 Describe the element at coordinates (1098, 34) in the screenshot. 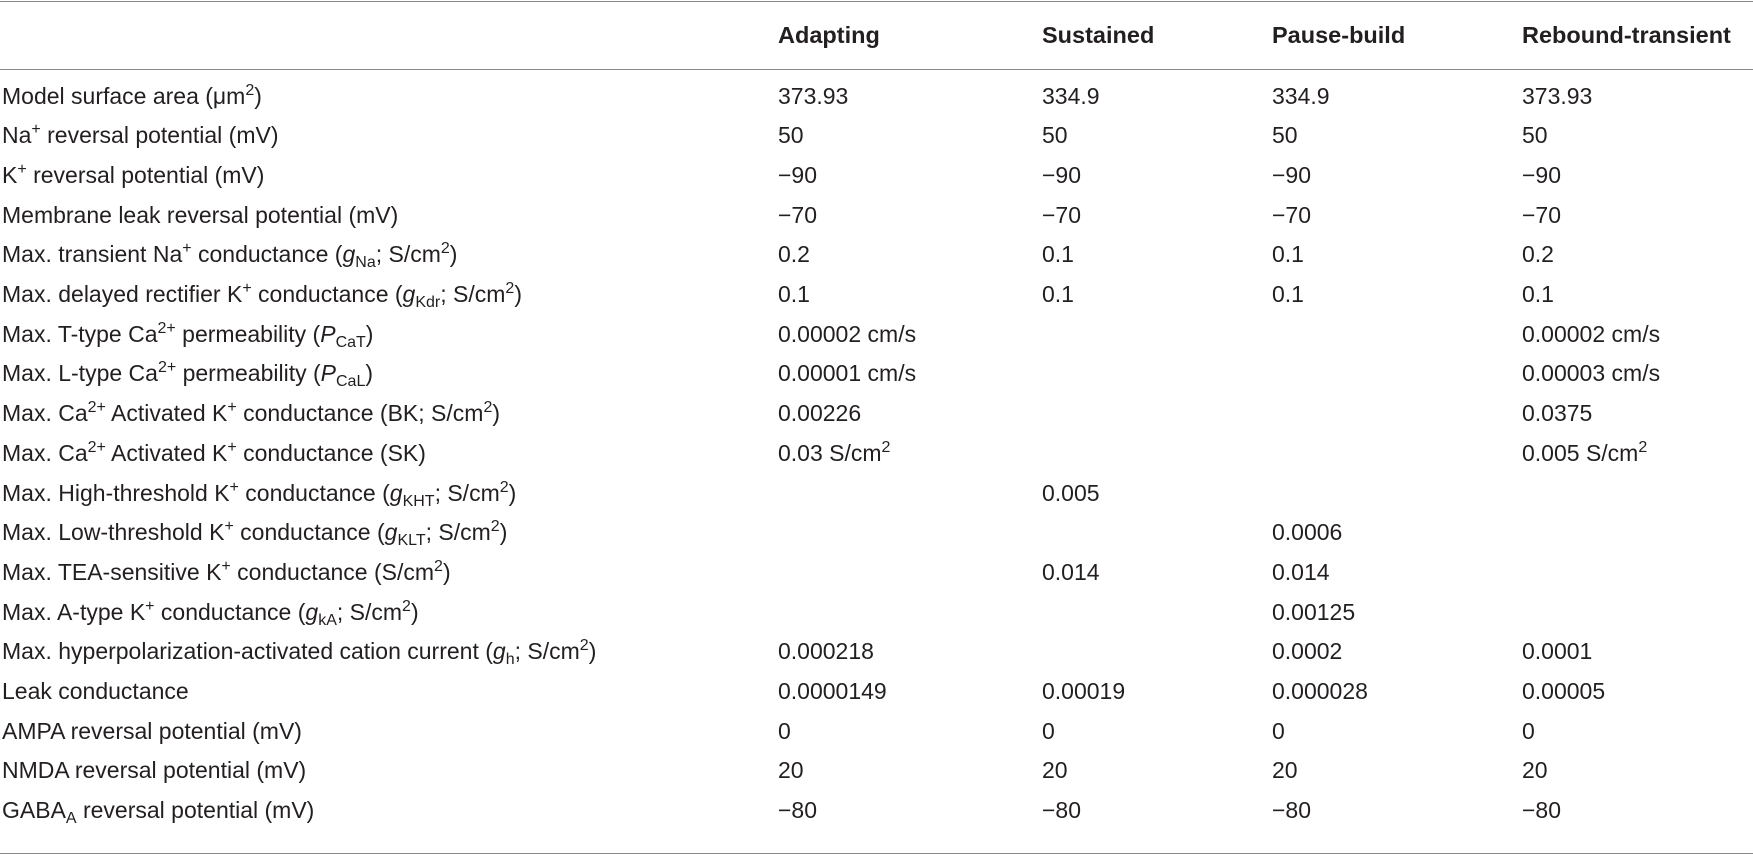

I see `header-cell-sustained: Sustained` at that location.